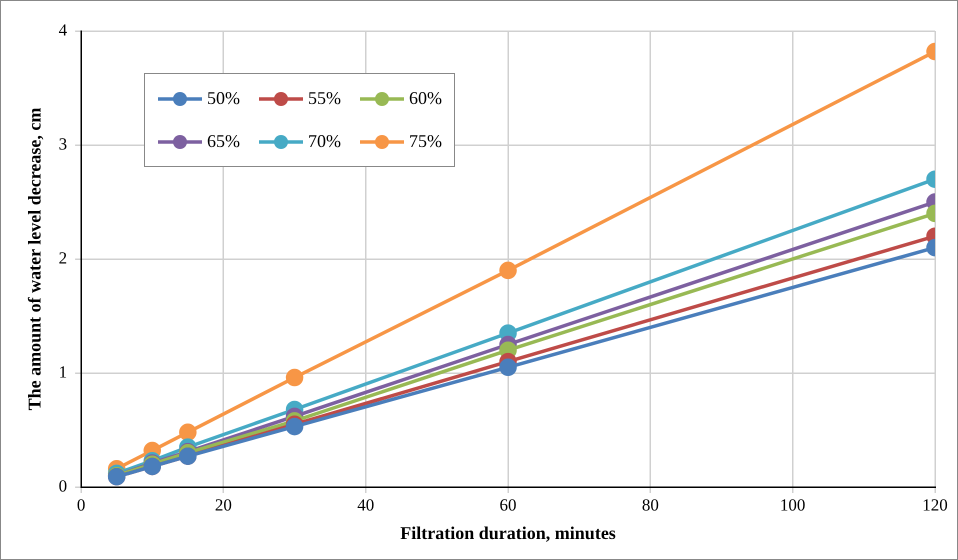 Image resolution: width=958 pixels, height=560 pixels. What do you see at coordinates (935, 505) in the screenshot?
I see `x-tick-label: 120` at bounding box center [935, 505].